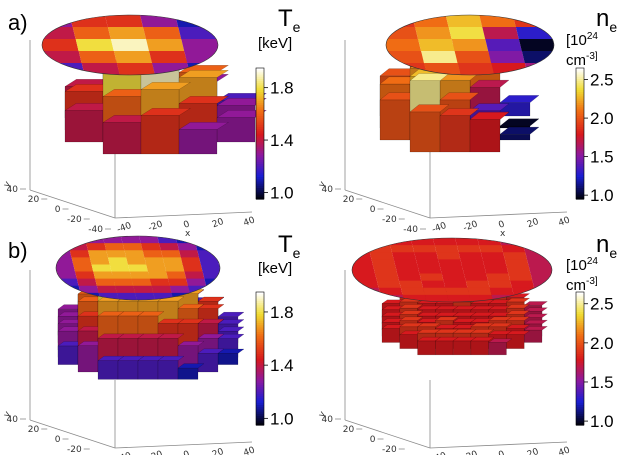  I want to click on x-tick-label: -20, so click(155, 452).